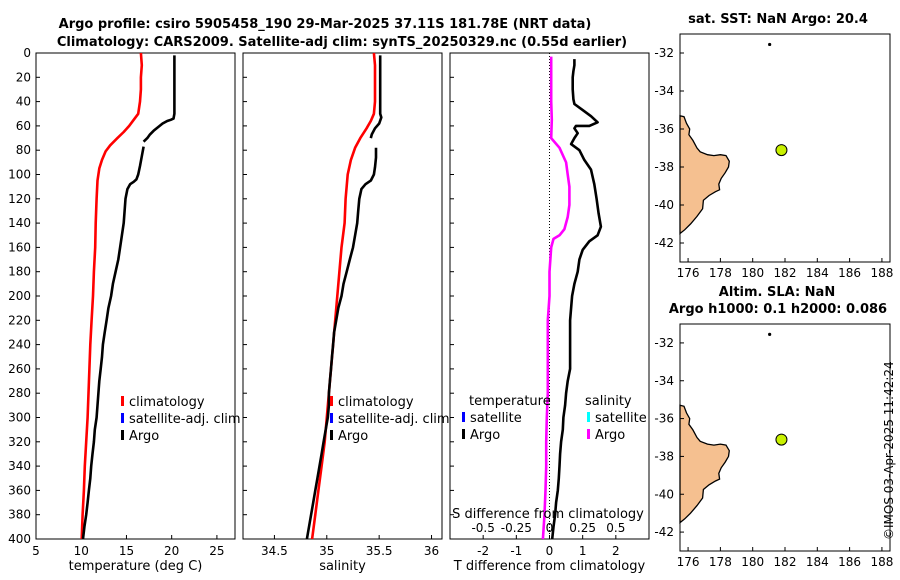 Image resolution: width=900 pixels, height=580 pixels. I want to click on s-tick-label: 0.25, so click(582, 528).